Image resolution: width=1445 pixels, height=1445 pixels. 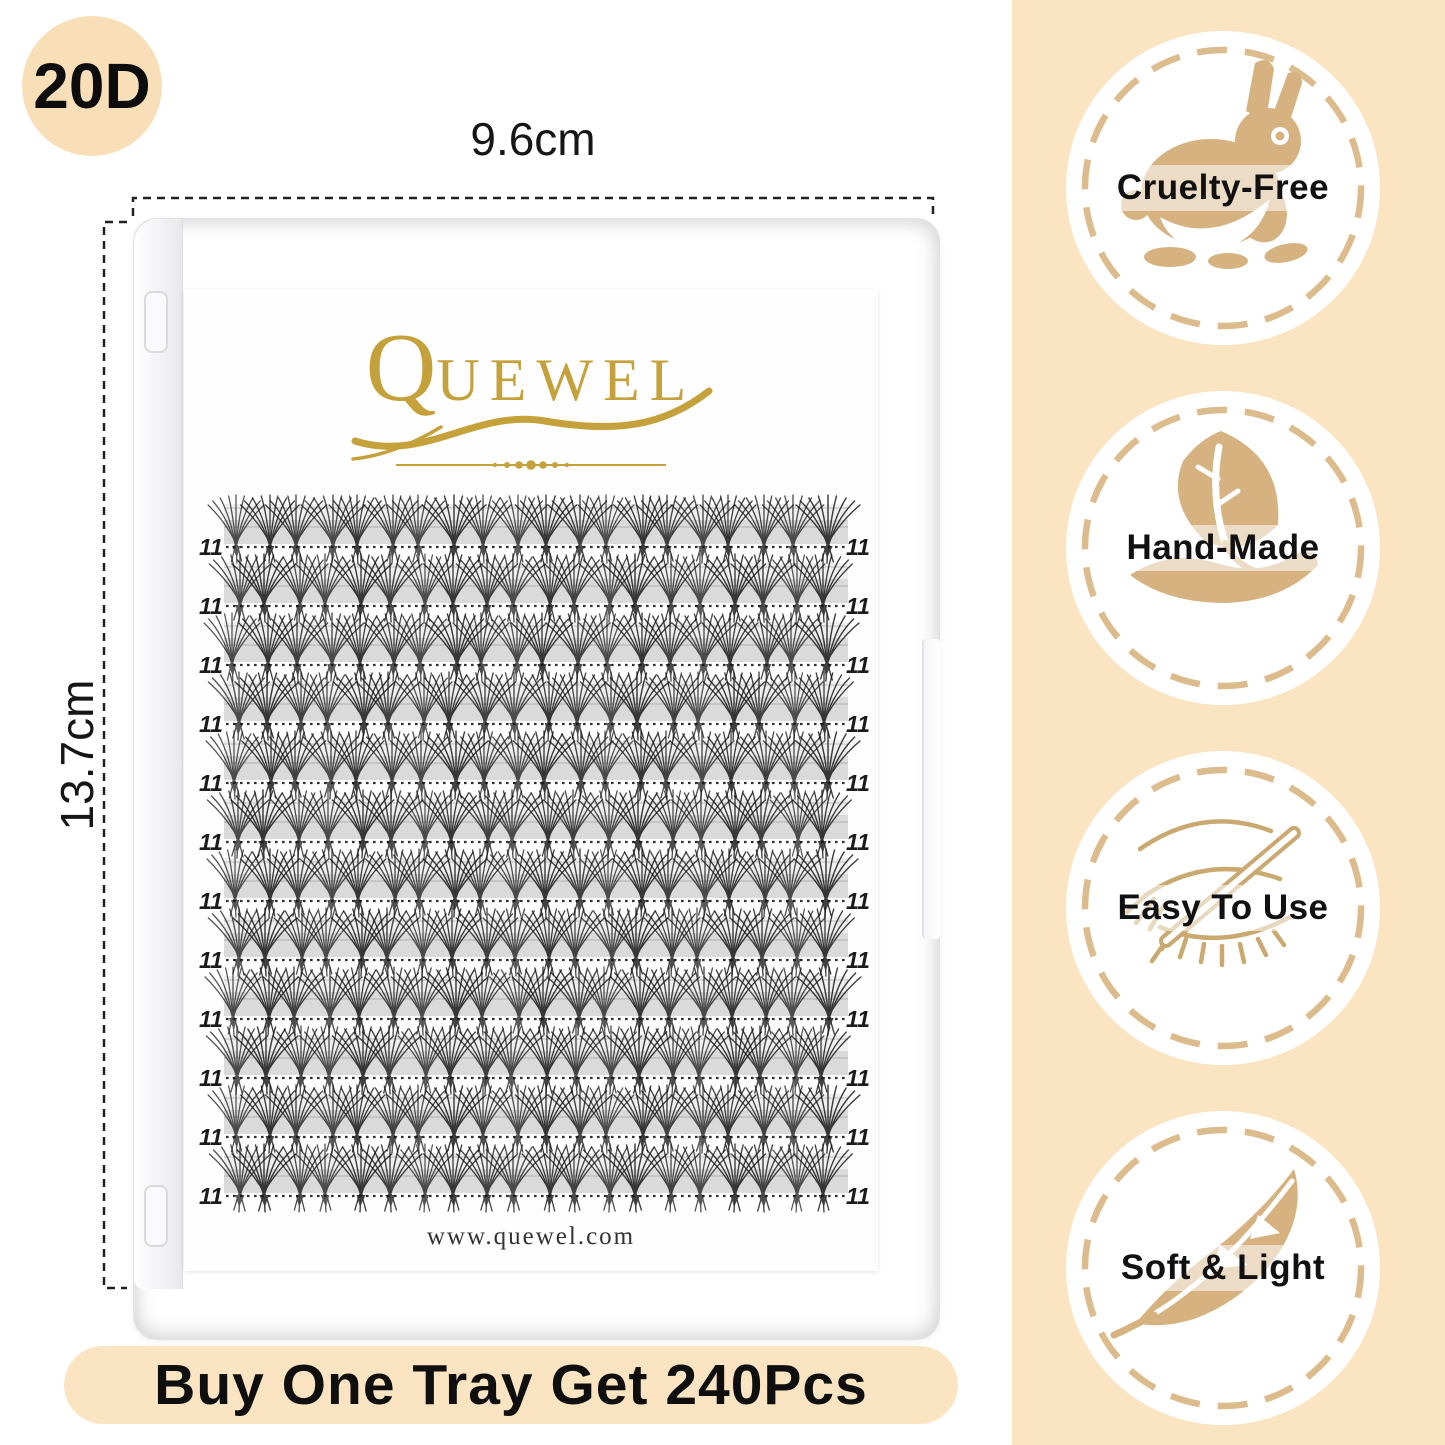 I want to click on cluster-count-label: 20D, so click(x=92, y=86).